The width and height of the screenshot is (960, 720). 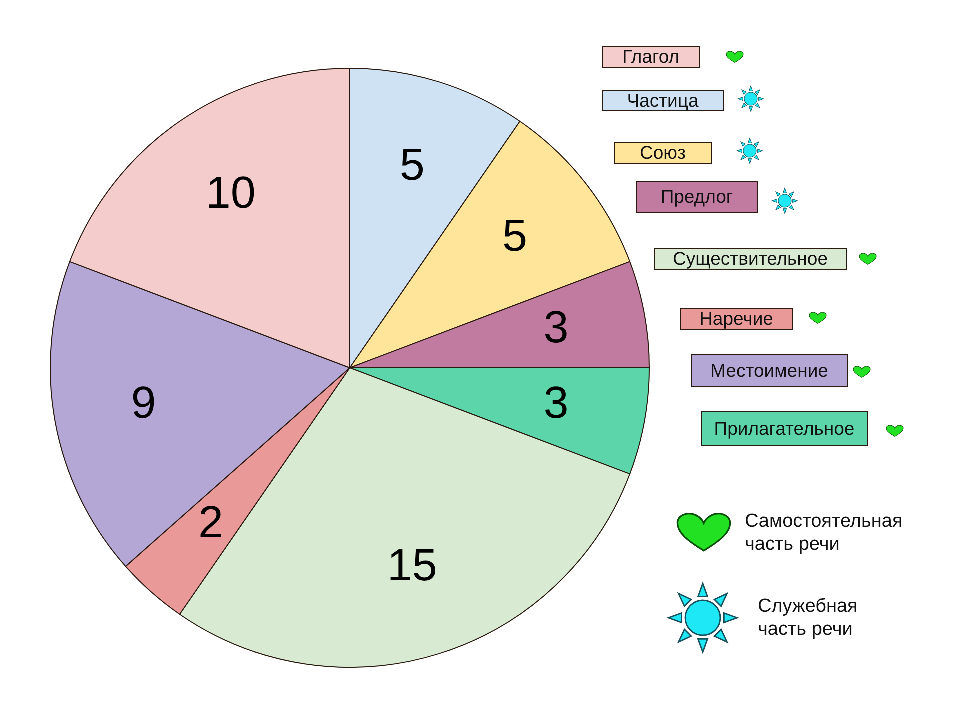 I want to click on data-label: 9, so click(x=143, y=402).